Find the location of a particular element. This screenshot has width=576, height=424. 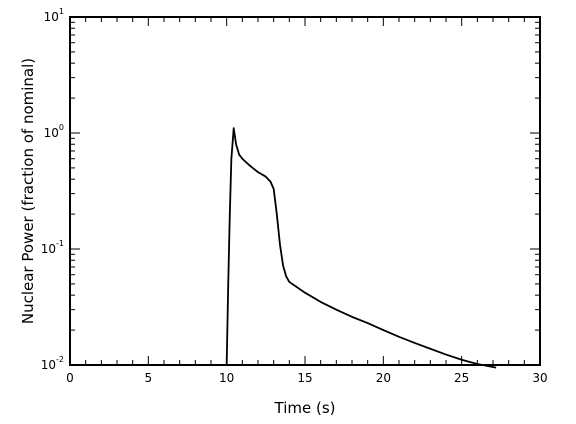

x-tick-label: 5 is located at coordinates (149, 378).